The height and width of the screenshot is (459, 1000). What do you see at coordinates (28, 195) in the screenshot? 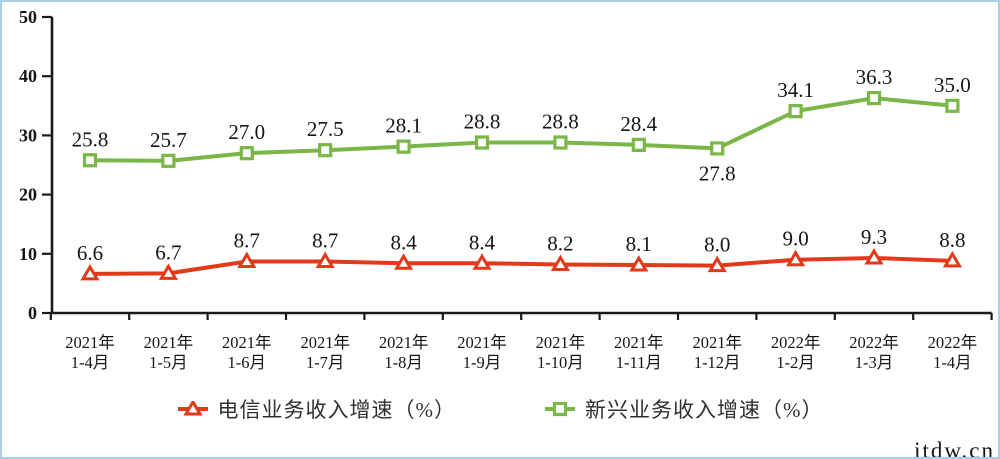
I see `y-tick-label: 20` at bounding box center [28, 195].